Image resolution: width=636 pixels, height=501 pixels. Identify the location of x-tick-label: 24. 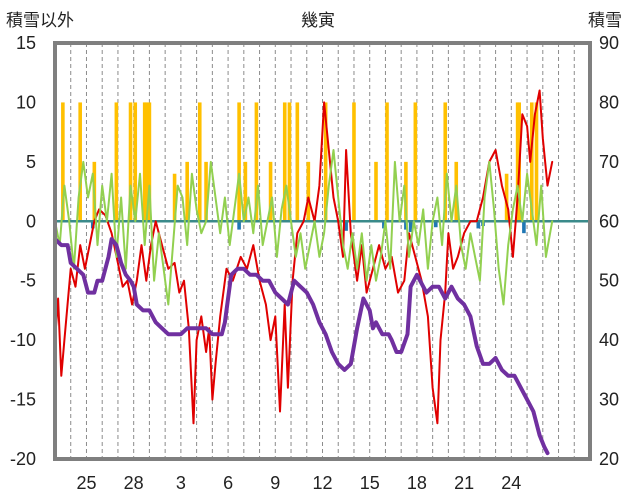
(511, 483).